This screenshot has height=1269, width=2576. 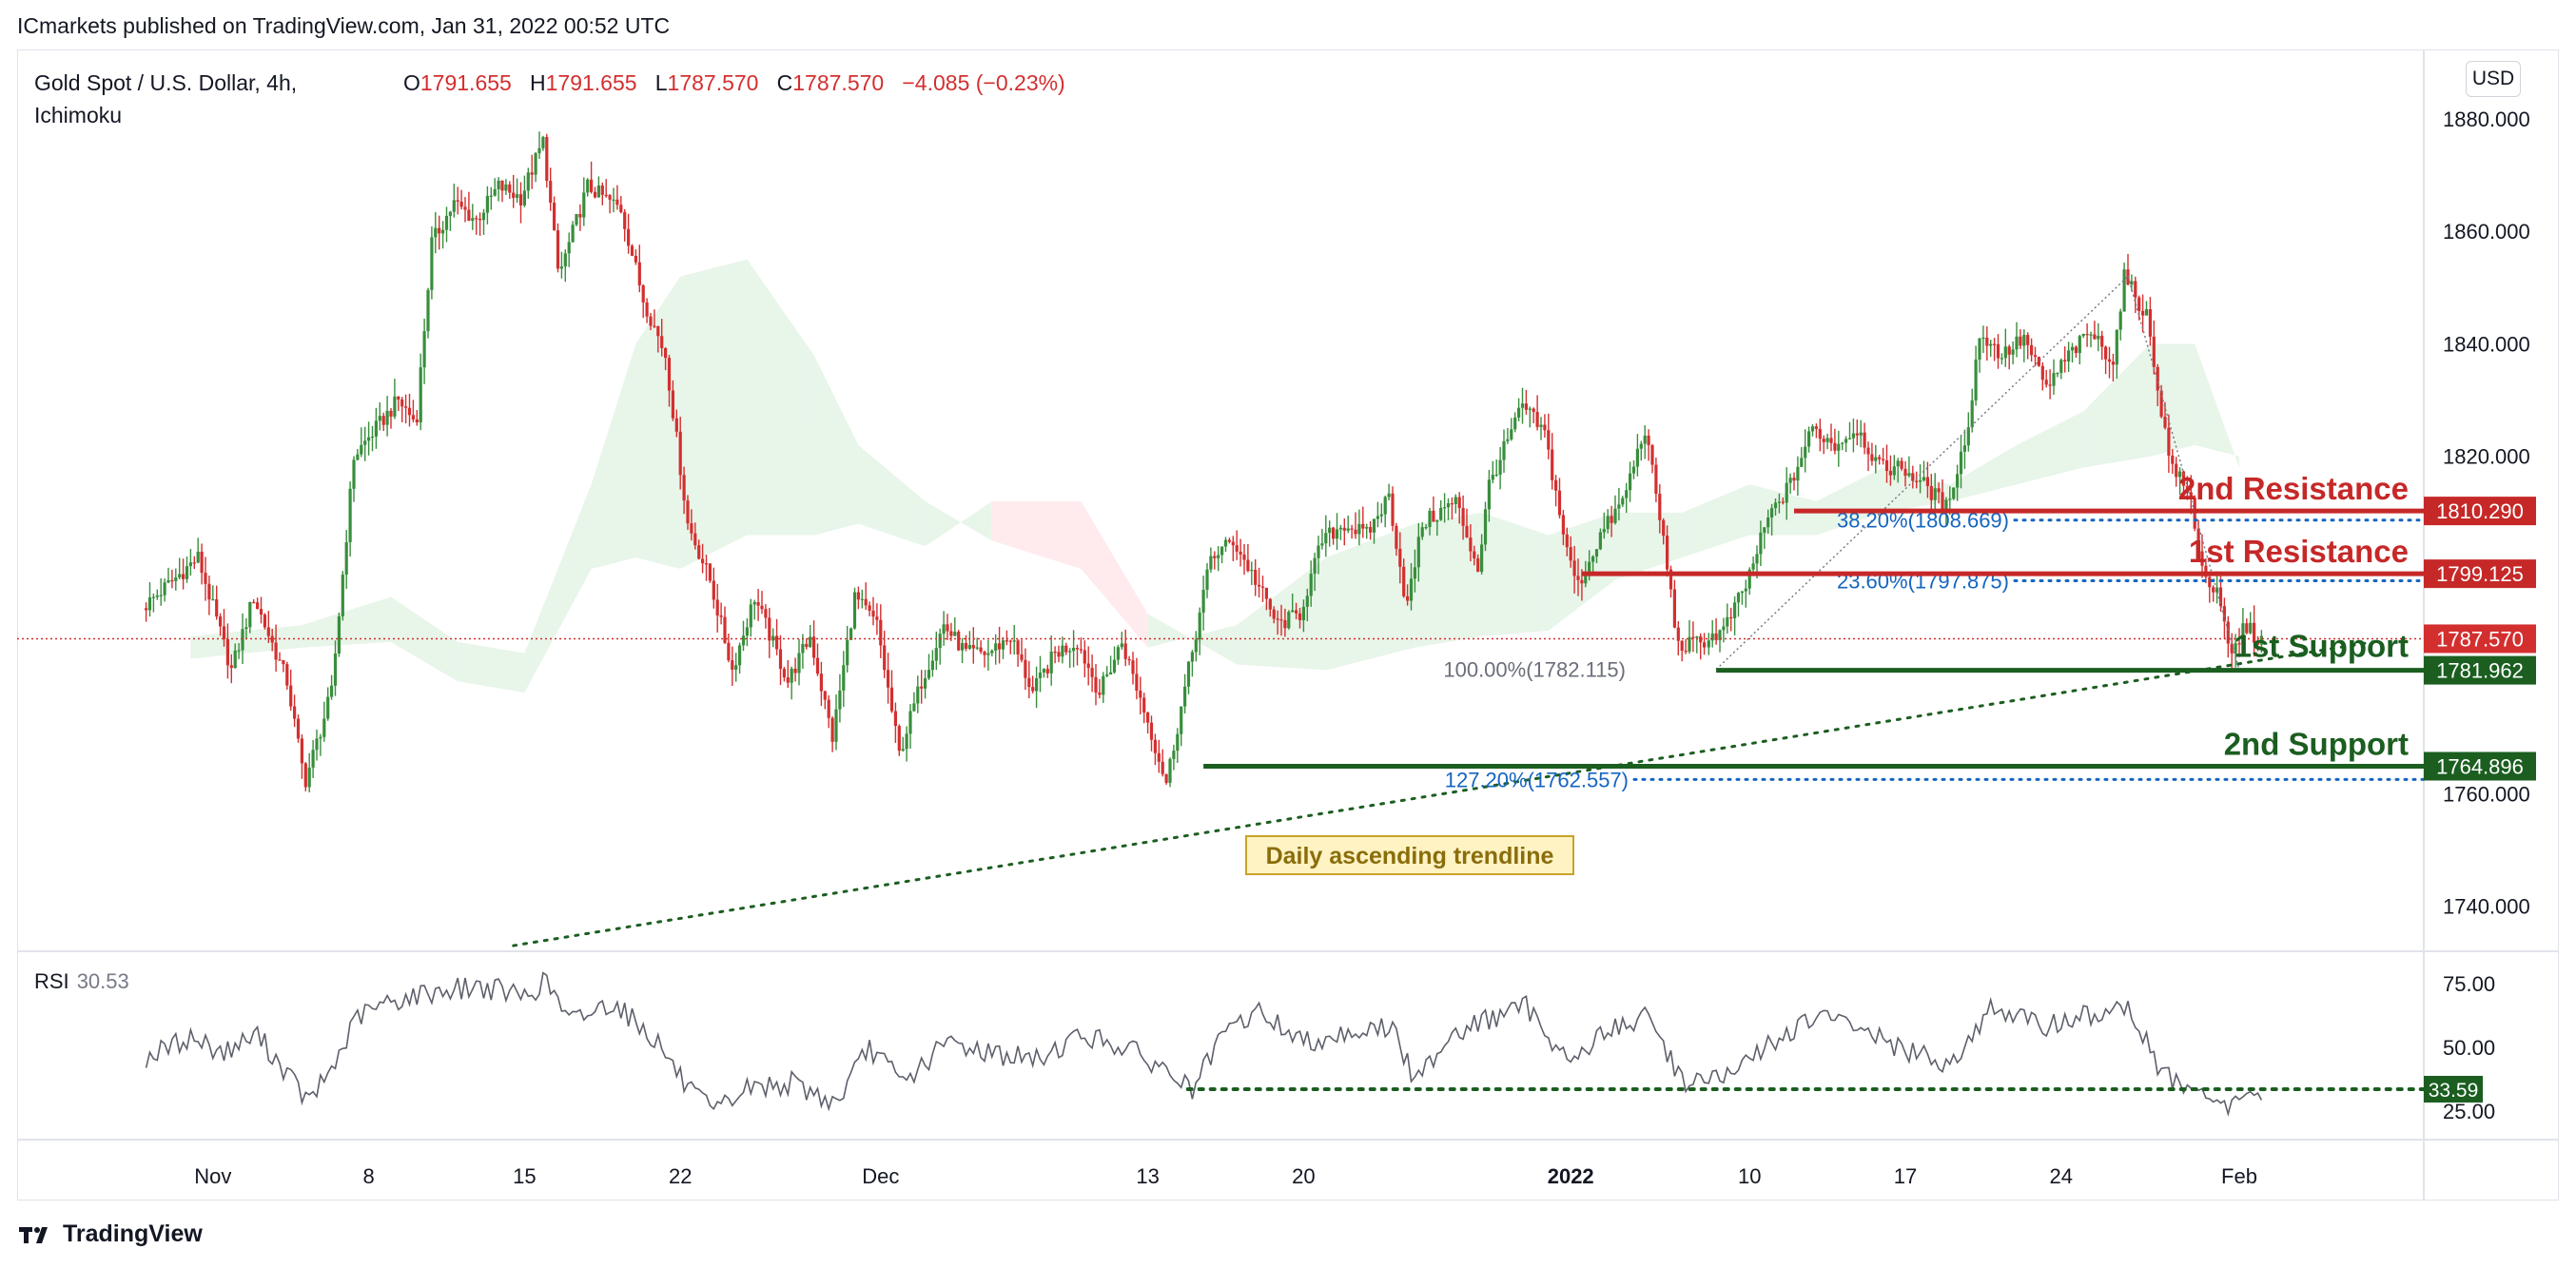 What do you see at coordinates (2480, 766) in the screenshot?
I see `level-price-label: 1764.896` at bounding box center [2480, 766].